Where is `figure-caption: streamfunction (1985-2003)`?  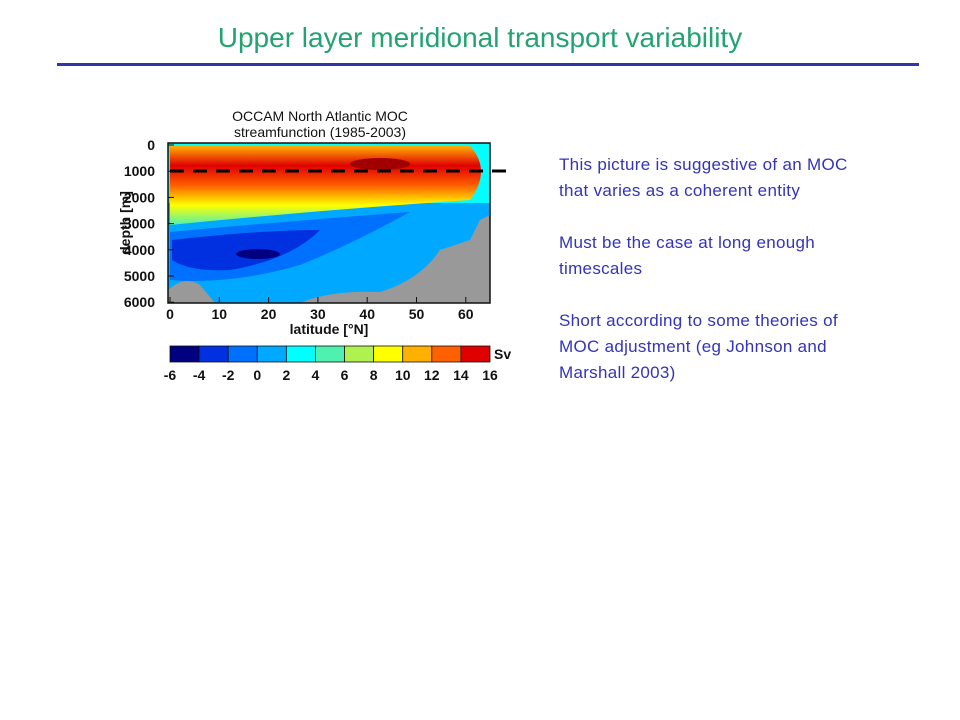 figure-caption: streamfunction (1985-2003) is located at coordinates (320, 132).